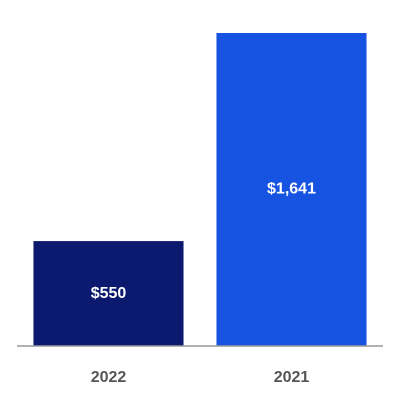 Image resolution: width=400 pixels, height=400 pixels. What do you see at coordinates (109, 377) in the screenshot?
I see `x-tick-label: 2022` at bounding box center [109, 377].